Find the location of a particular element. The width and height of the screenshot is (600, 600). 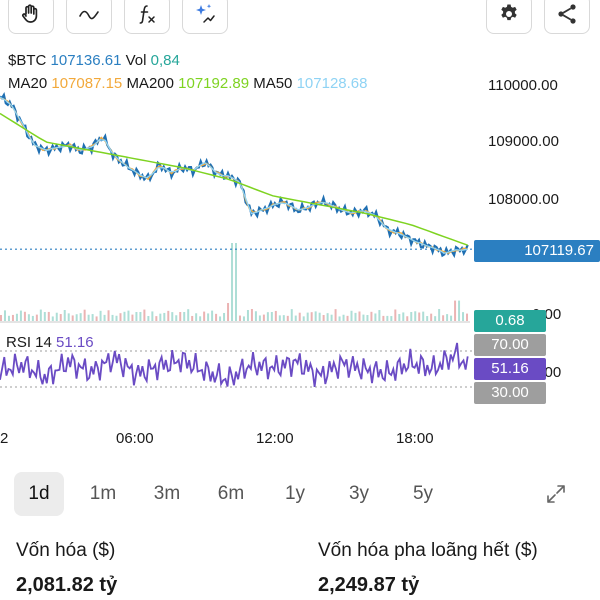

price-tick: 109000.00 is located at coordinates (523, 141).